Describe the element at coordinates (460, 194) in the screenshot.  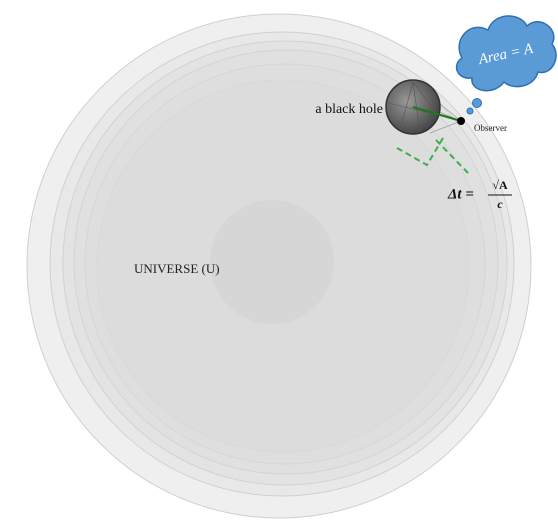
I see `formula-lhs: Δt =` at that location.